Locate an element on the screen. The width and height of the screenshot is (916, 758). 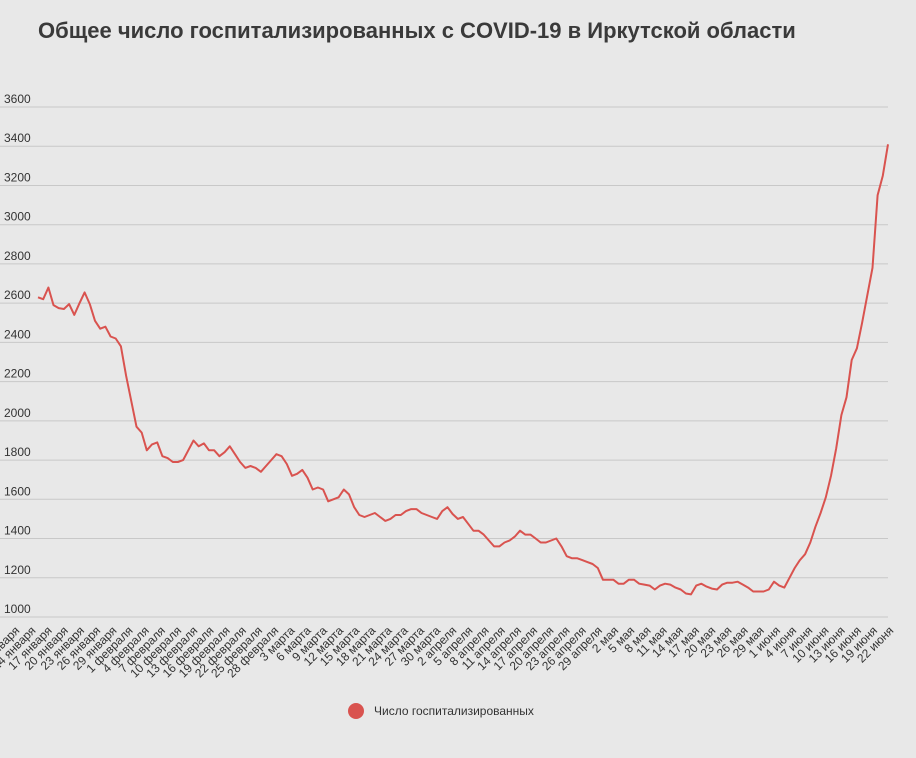
legend: Число госпитализированных is located at coordinates (441, 711).